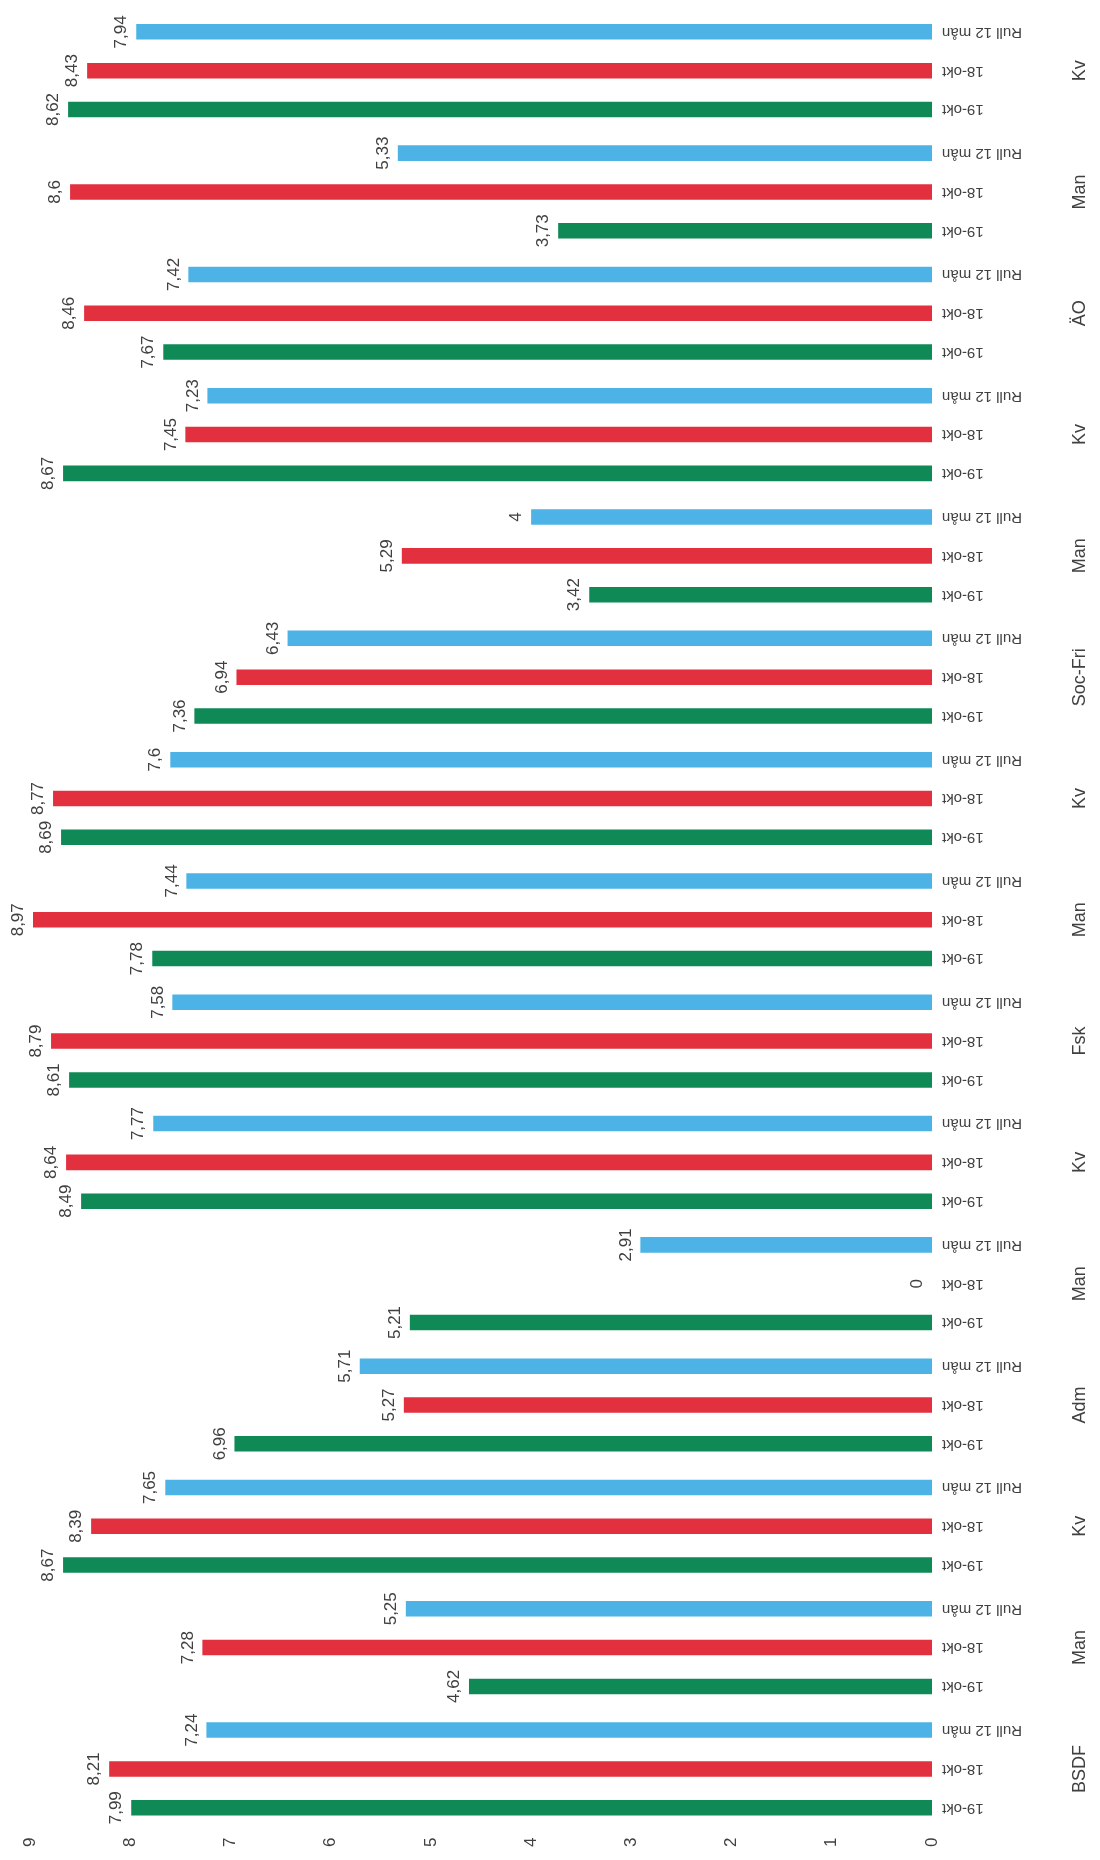  I want to click on data-label: 8,6, so click(55, 192).